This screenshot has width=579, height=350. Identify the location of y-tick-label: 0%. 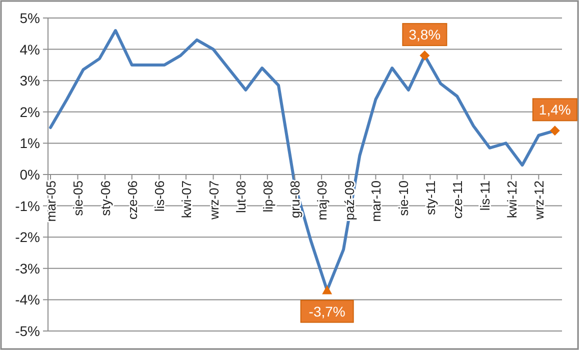
(30, 174).